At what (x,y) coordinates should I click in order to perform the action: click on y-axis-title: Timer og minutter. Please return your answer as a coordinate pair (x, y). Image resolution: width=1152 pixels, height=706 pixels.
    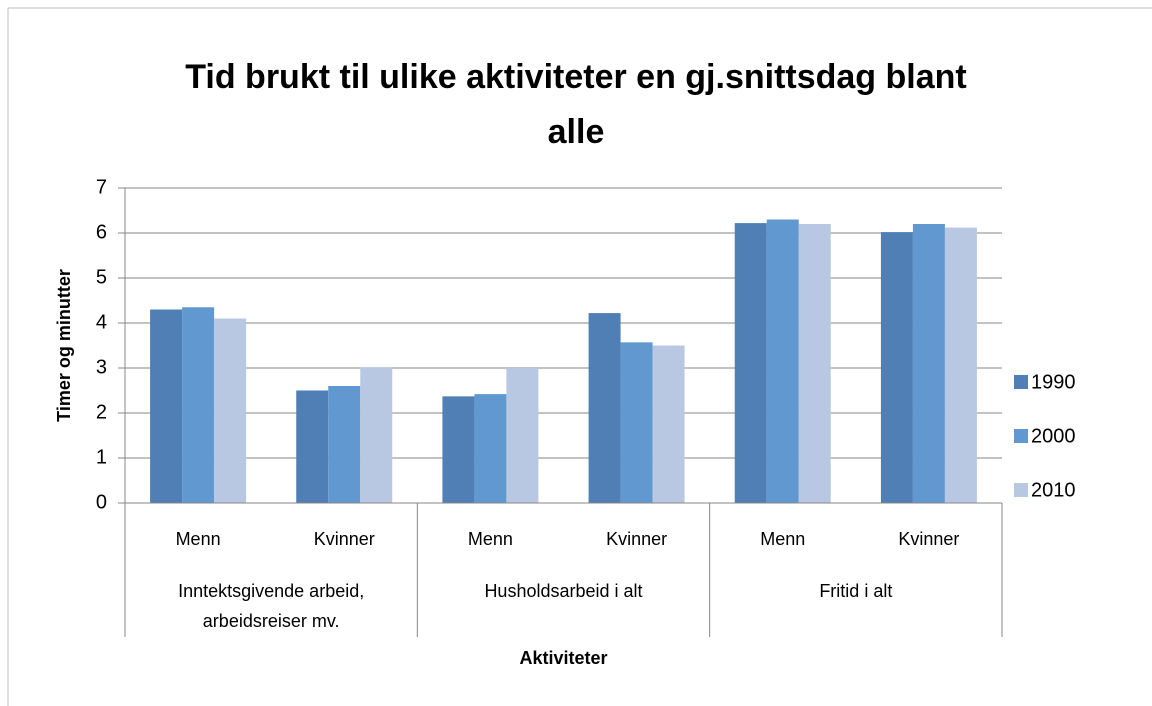
    Looking at the image, I should click on (64, 345).